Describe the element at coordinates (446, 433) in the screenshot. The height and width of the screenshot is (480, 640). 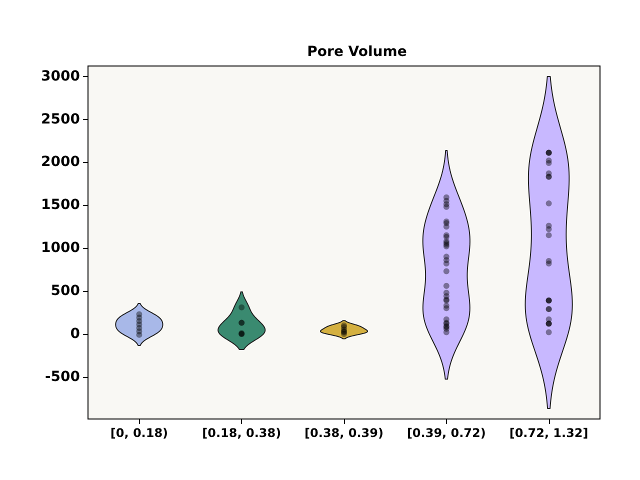
I see `x-tick-label: [0.39, 0.72)` at that location.